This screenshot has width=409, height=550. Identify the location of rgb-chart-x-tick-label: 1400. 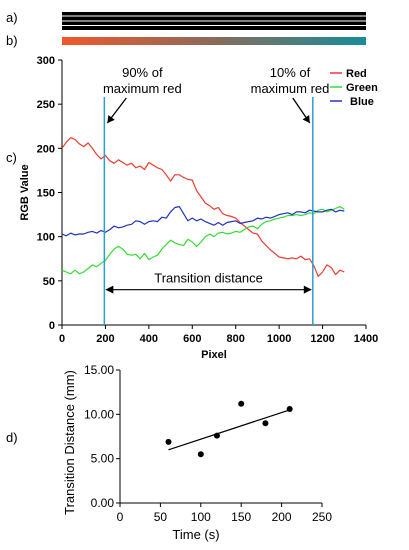
(366, 339).